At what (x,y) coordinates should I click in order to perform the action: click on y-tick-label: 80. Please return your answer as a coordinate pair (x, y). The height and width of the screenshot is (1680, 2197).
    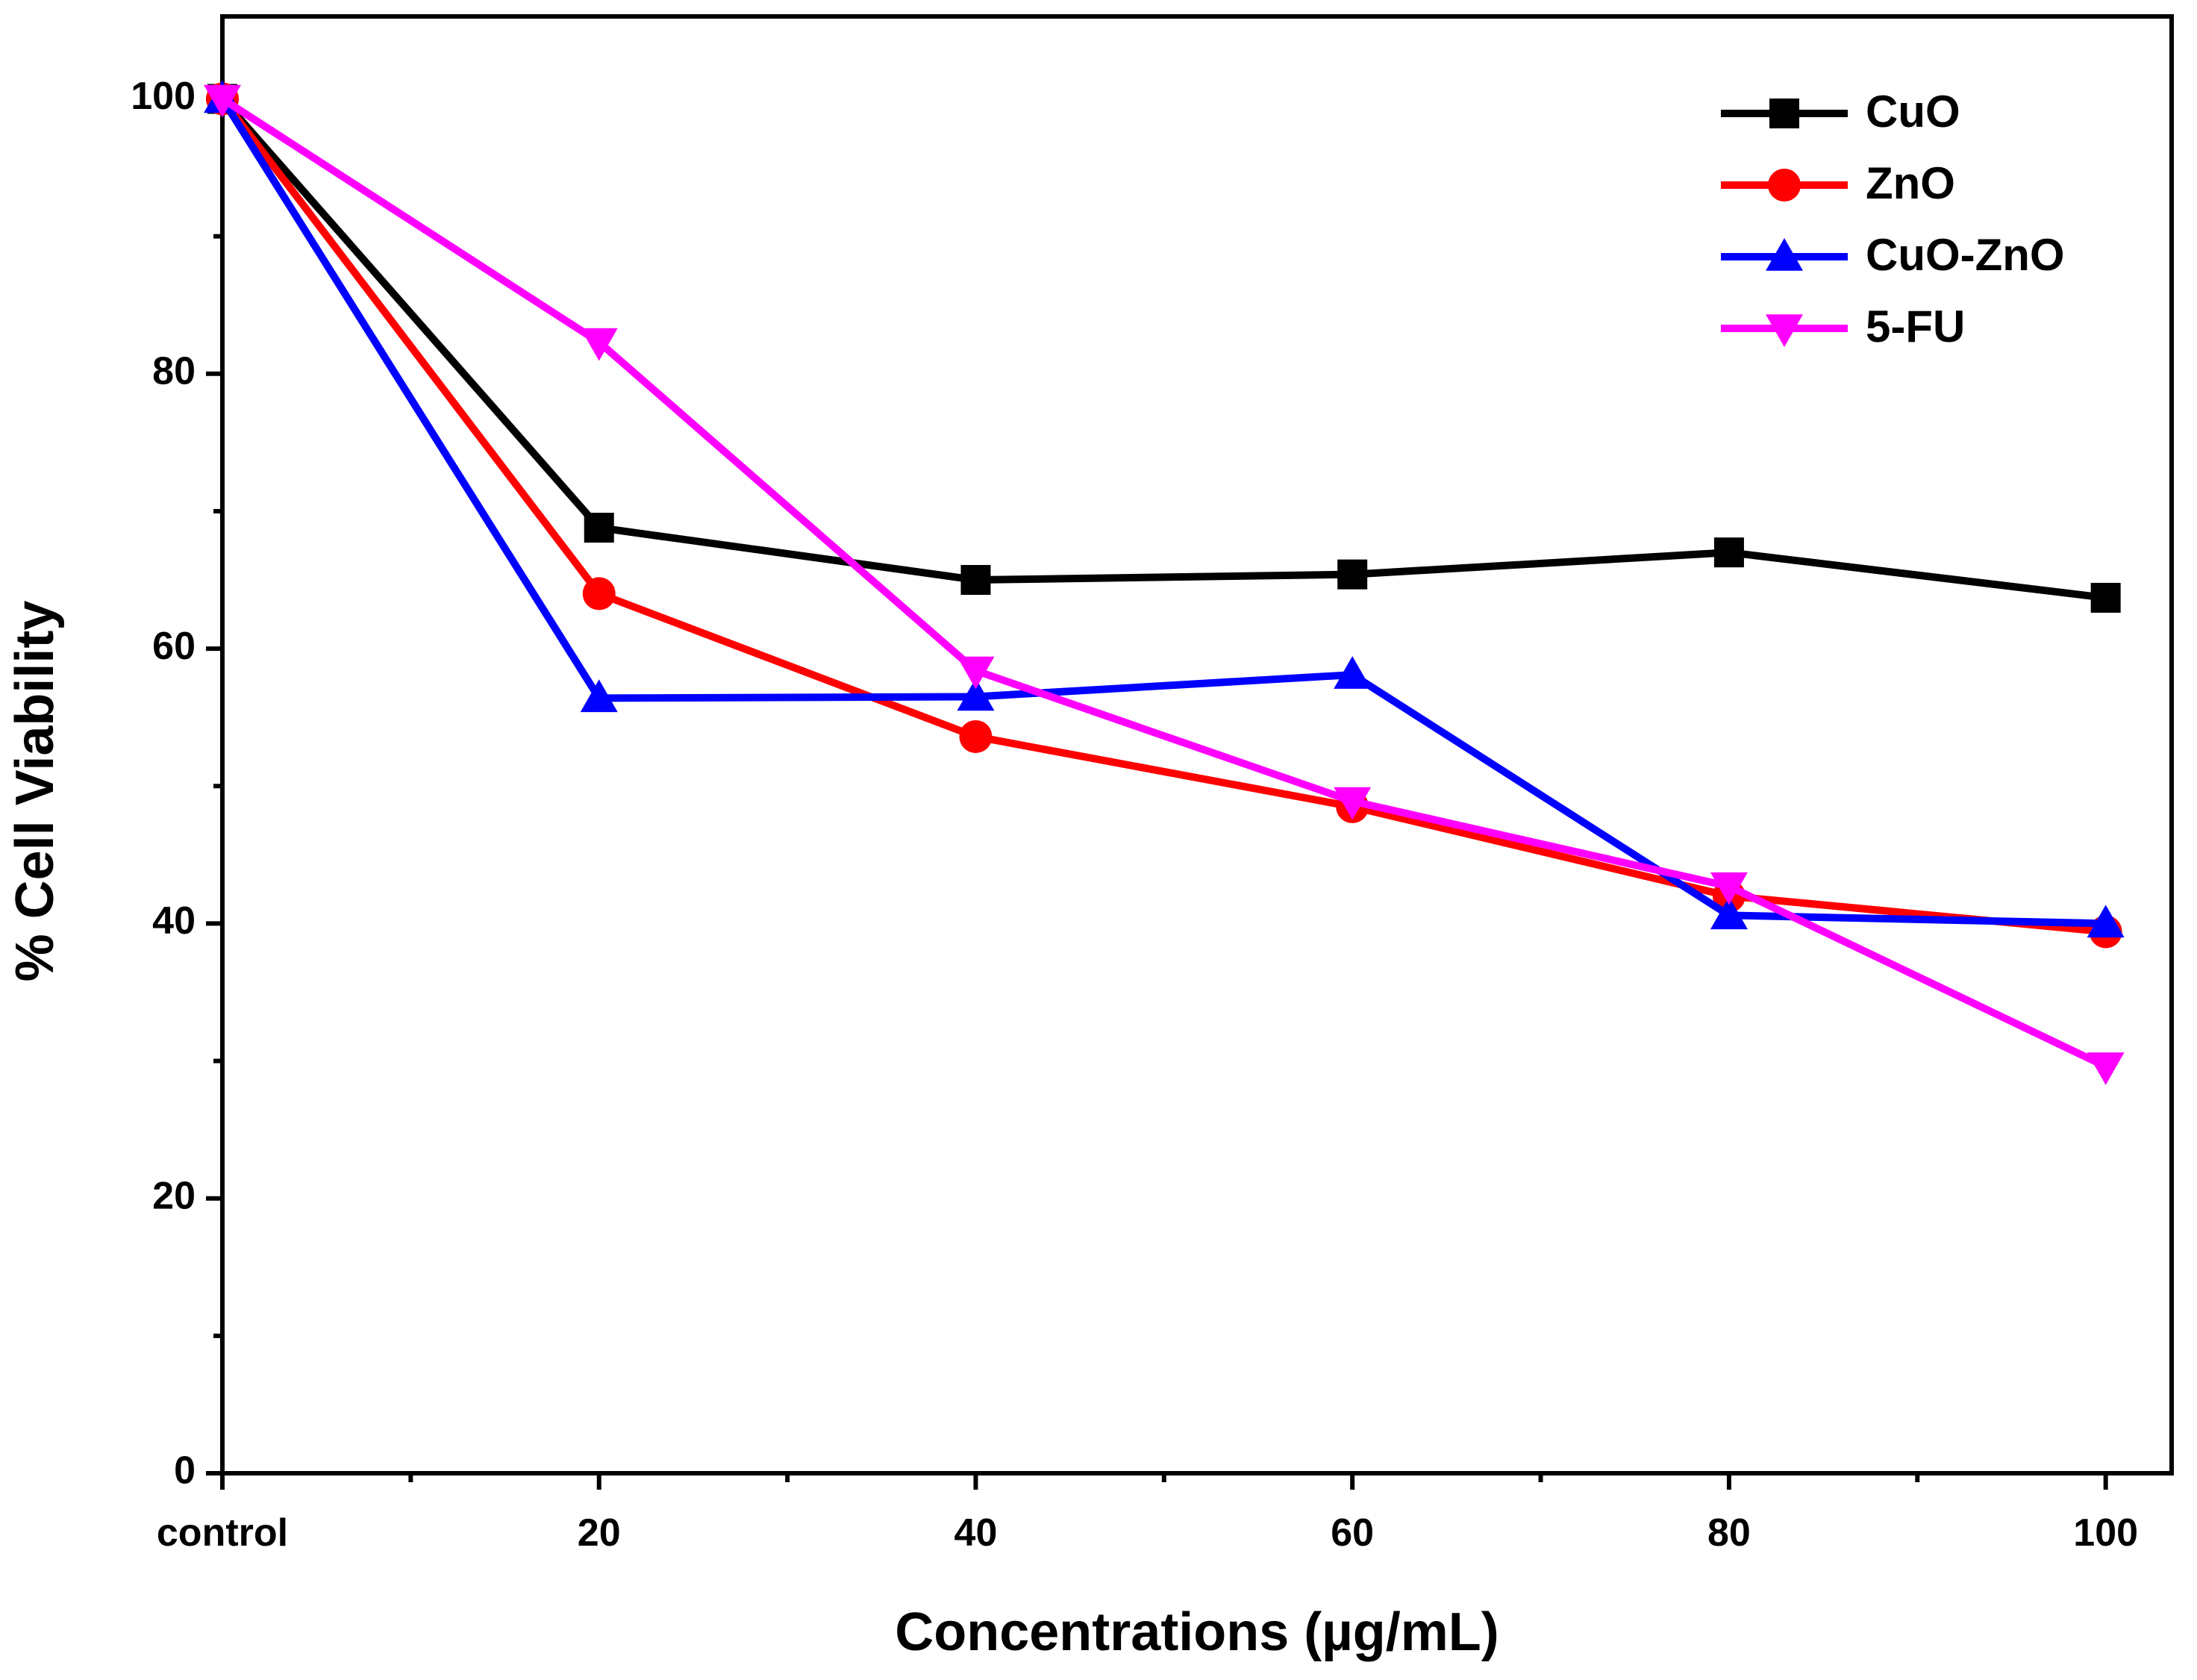
    Looking at the image, I should click on (174, 371).